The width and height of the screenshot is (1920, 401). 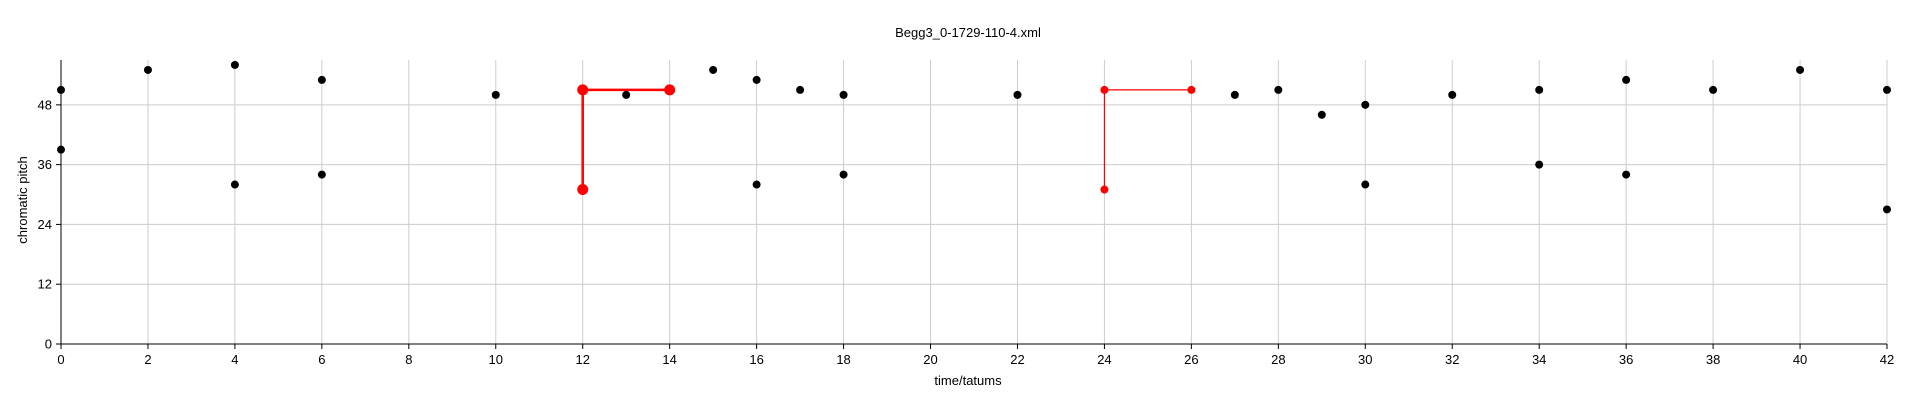 What do you see at coordinates (1191, 359) in the screenshot?
I see `x-tick-label: 26` at bounding box center [1191, 359].